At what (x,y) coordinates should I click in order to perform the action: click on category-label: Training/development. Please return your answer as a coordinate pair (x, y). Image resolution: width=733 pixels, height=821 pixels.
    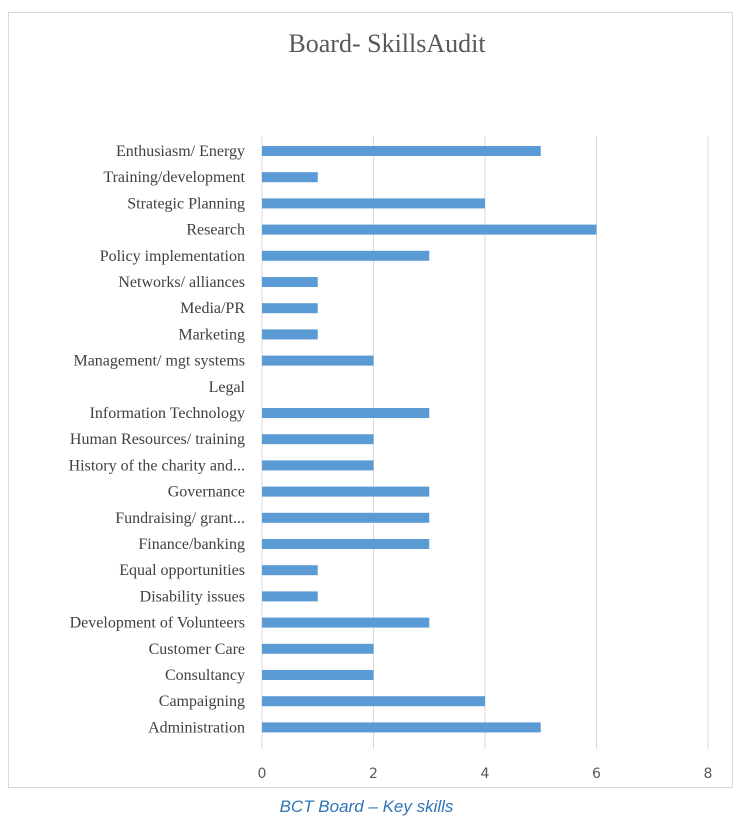
    Looking at the image, I should click on (174, 177).